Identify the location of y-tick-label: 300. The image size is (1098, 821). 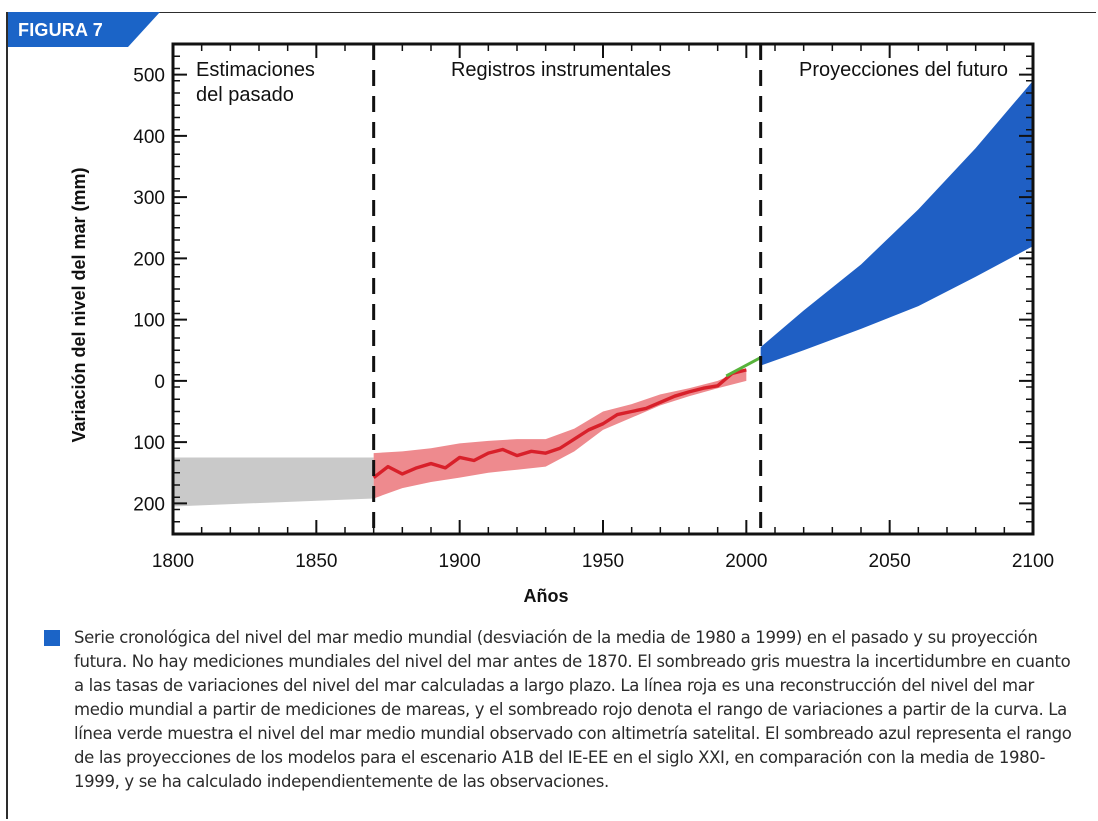
(149, 198).